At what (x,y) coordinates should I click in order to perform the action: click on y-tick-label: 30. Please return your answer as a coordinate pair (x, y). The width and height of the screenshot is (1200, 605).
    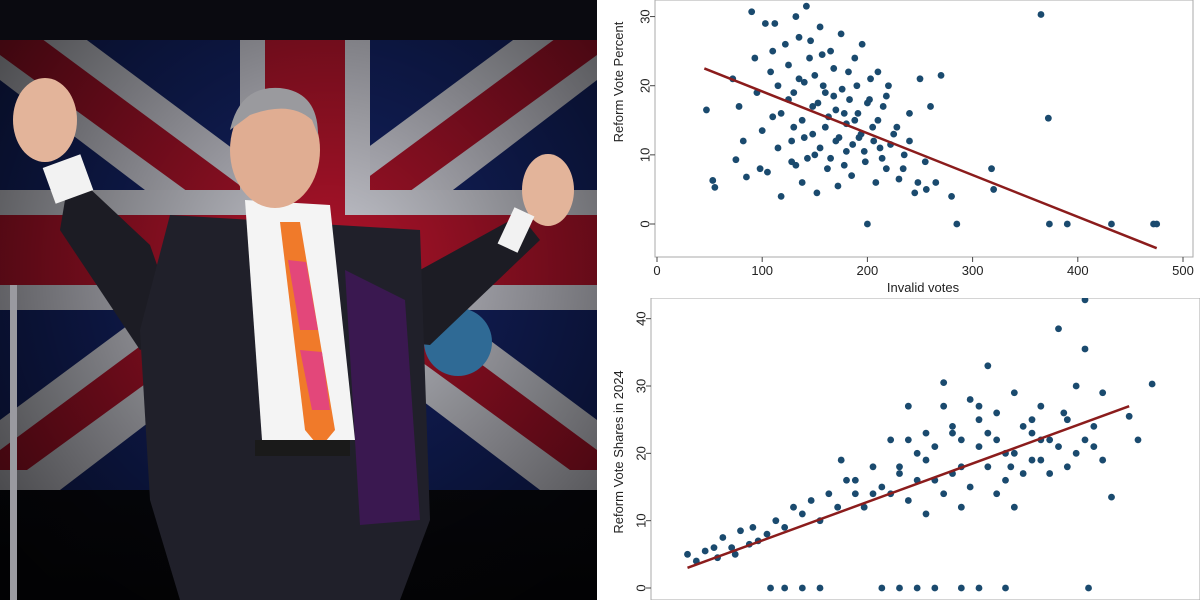
    Looking at the image, I should click on (645, 16).